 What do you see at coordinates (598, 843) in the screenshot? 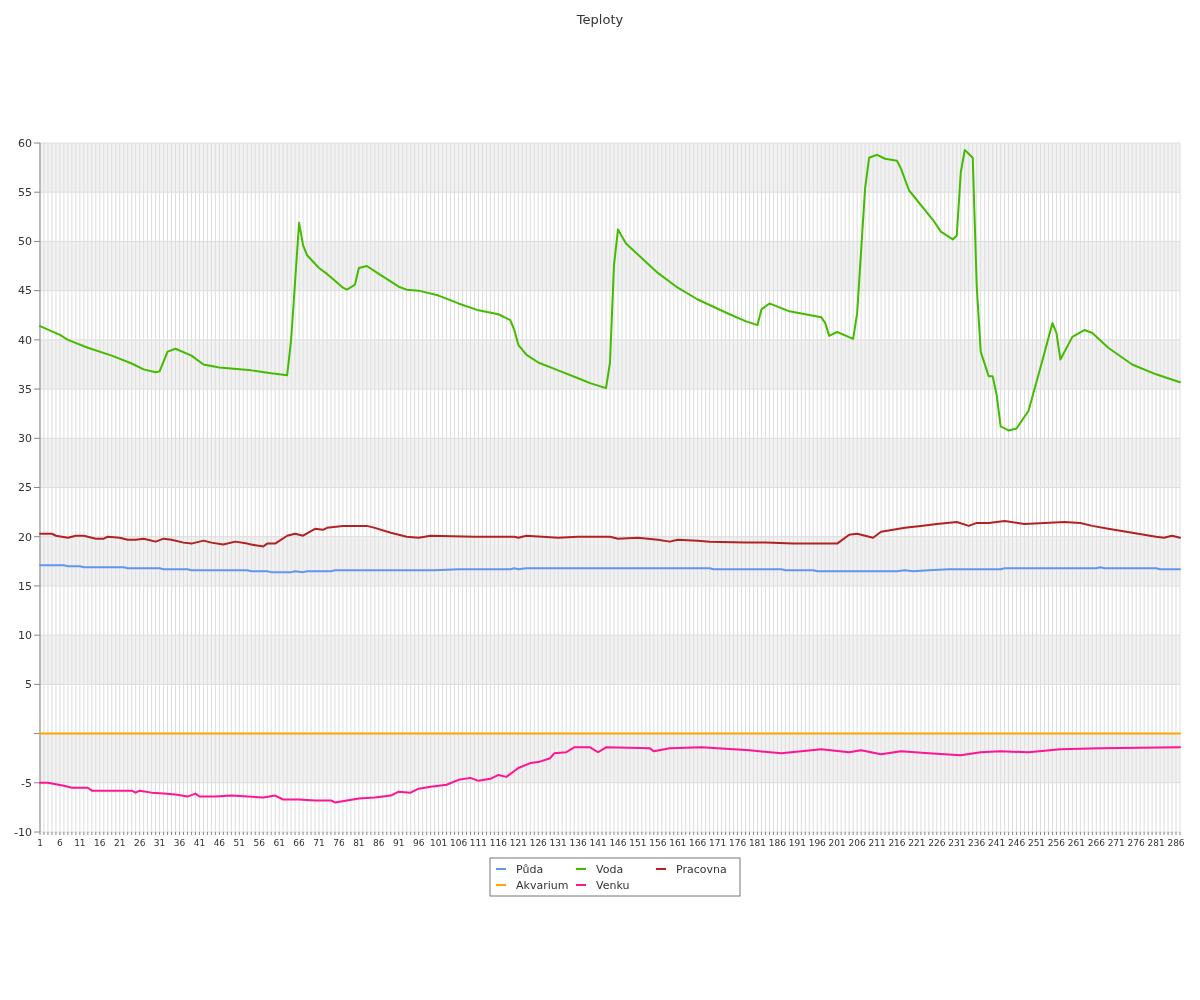
I see `x-tick-label: 141` at bounding box center [598, 843].